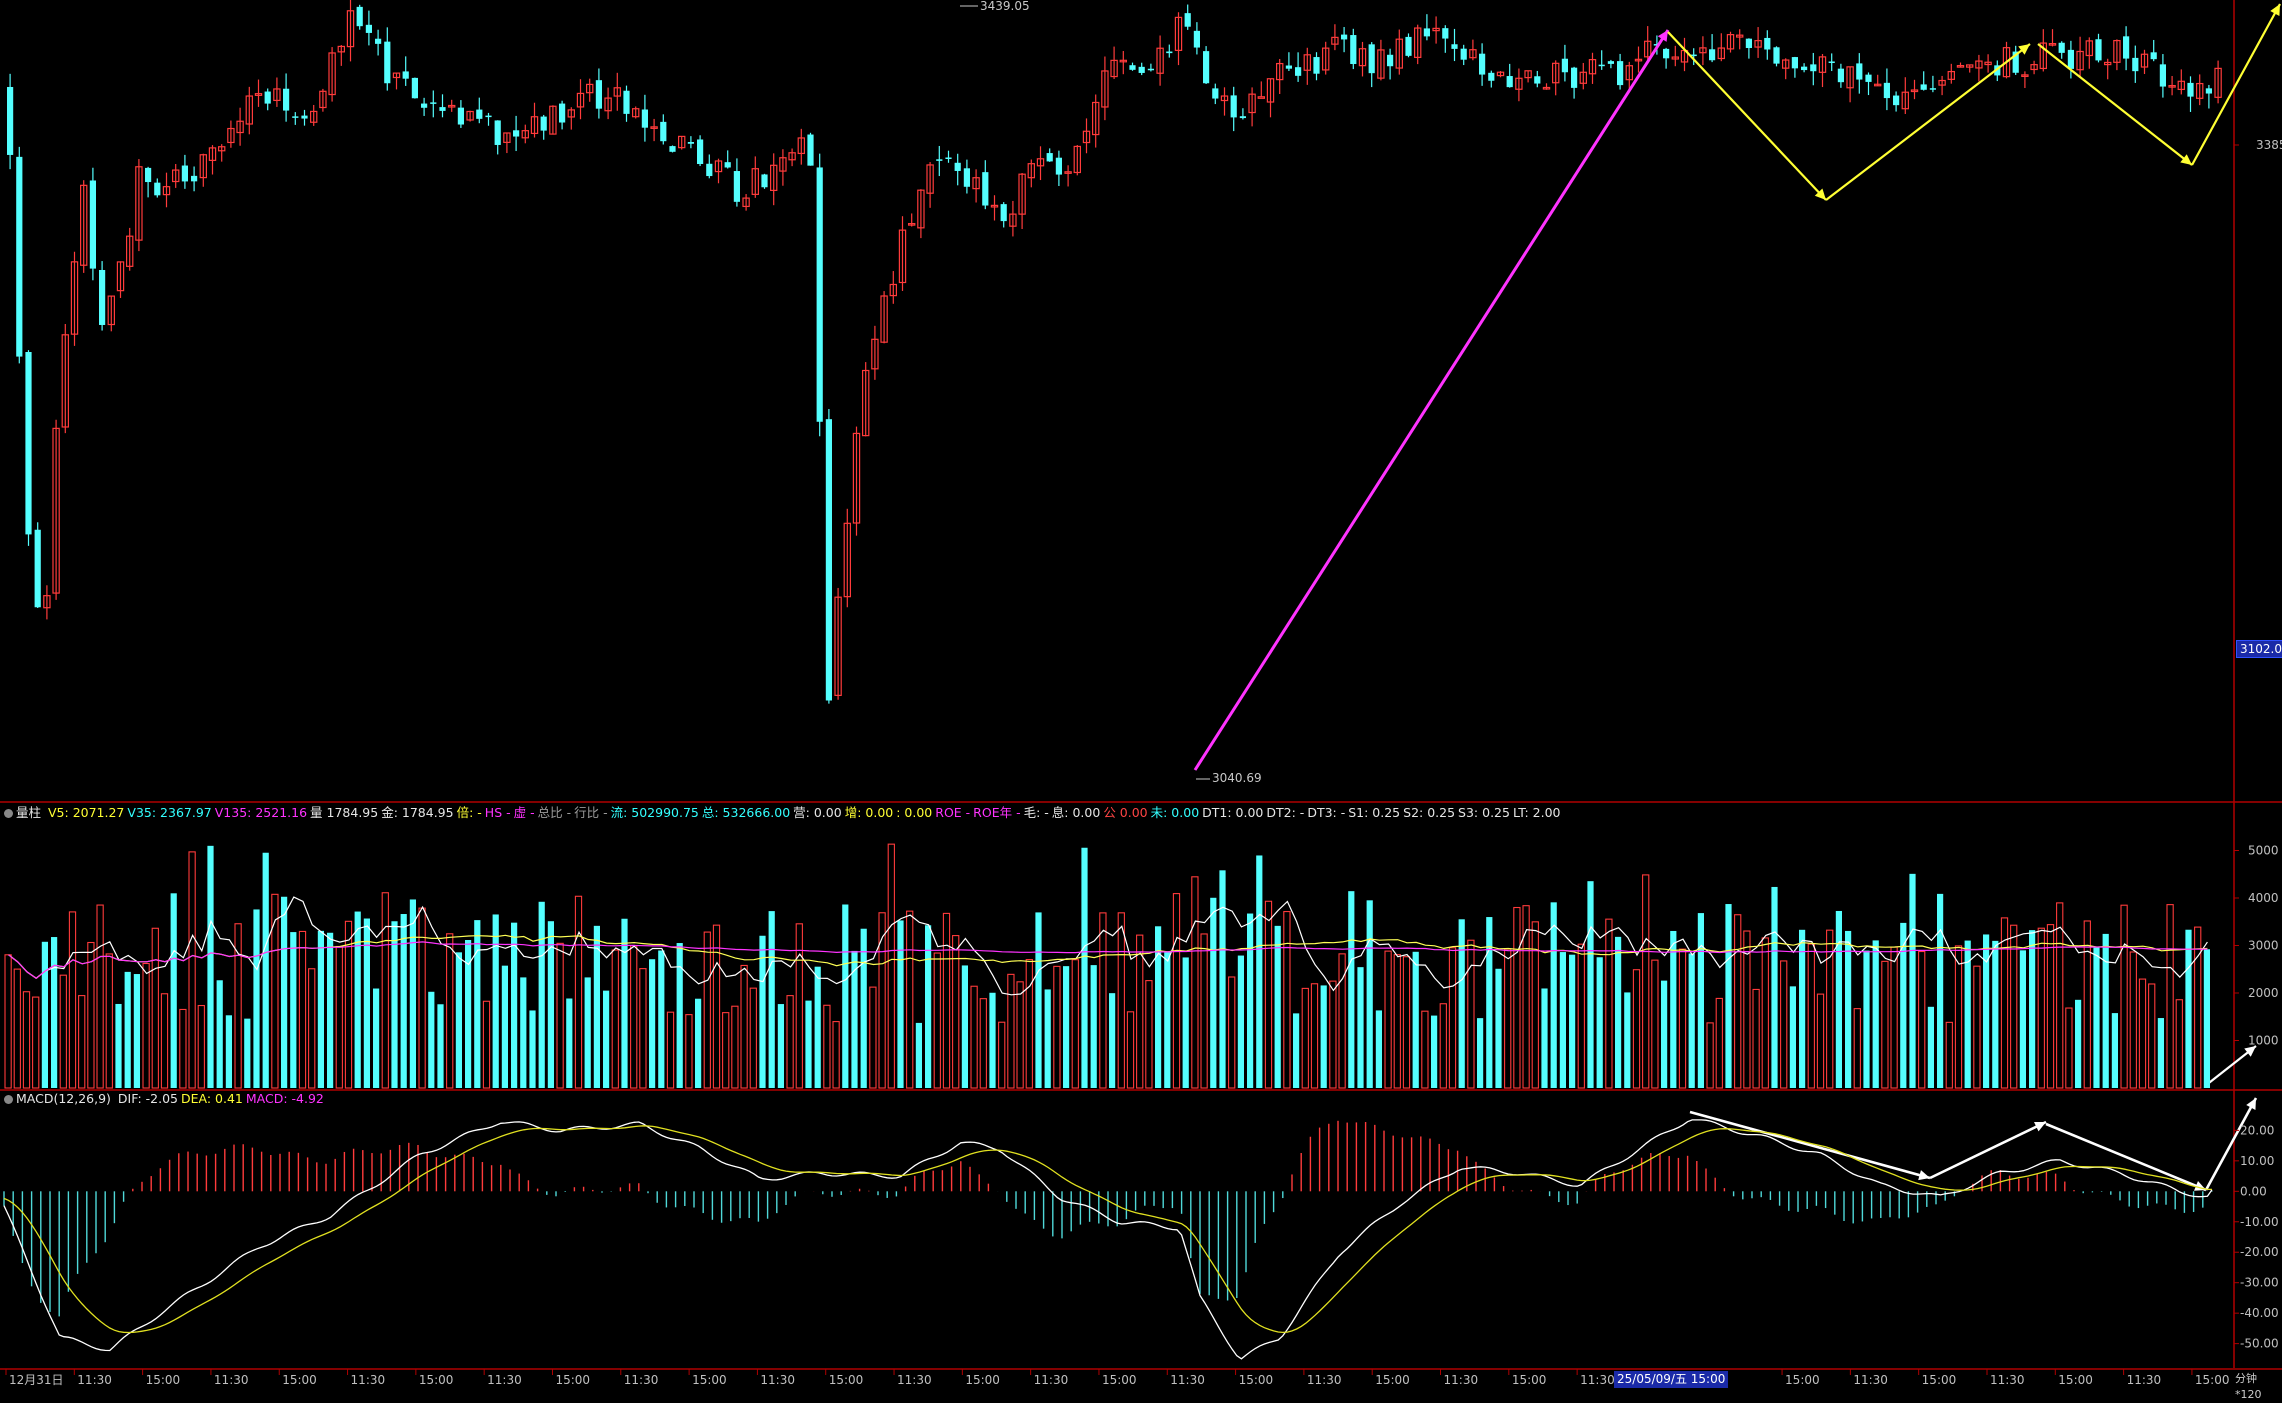  What do you see at coordinates (147, 1098) in the screenshot?
I see `indicator-value: DIF: -2.05` at bounding box center [147, 1098].